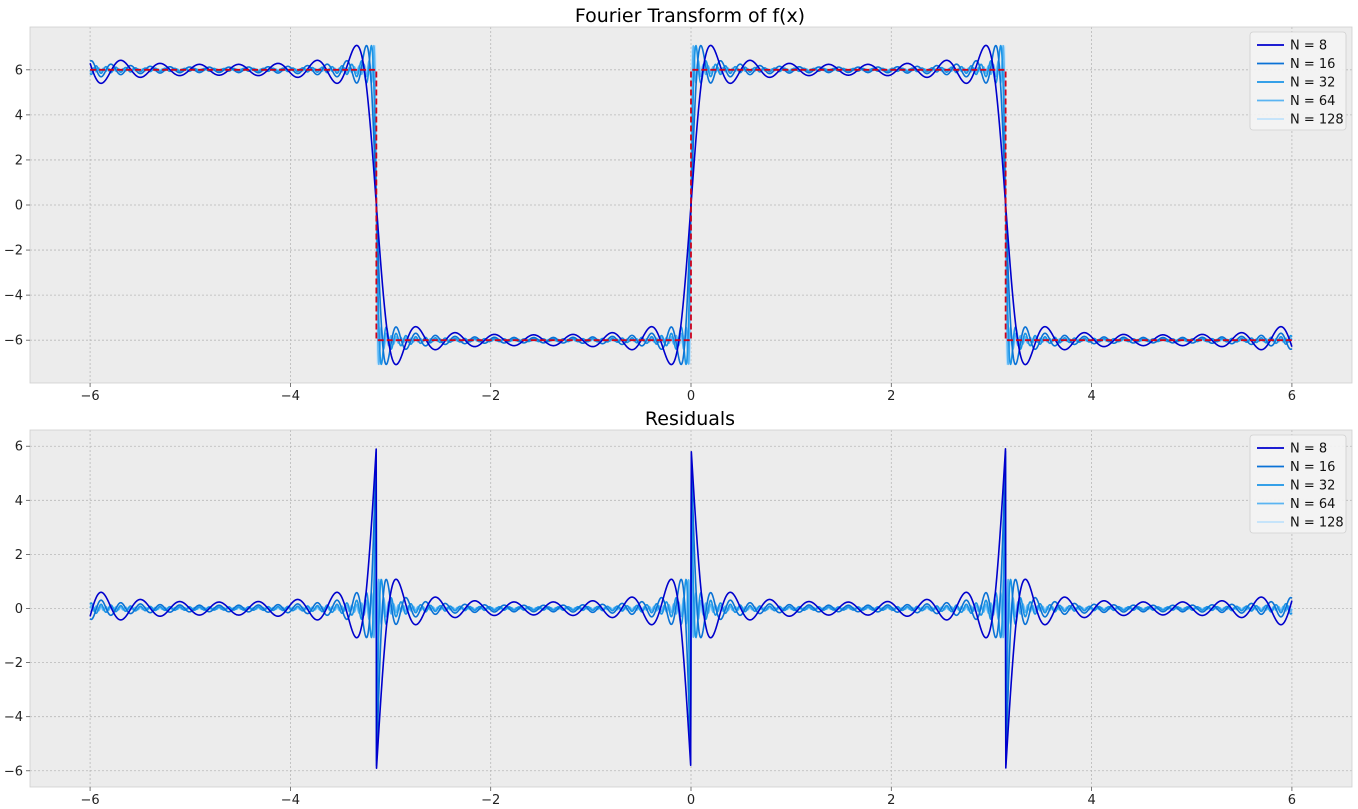 The image size is (1358, 809). I want to click on chart-title: Residuals, so click(690, 419).